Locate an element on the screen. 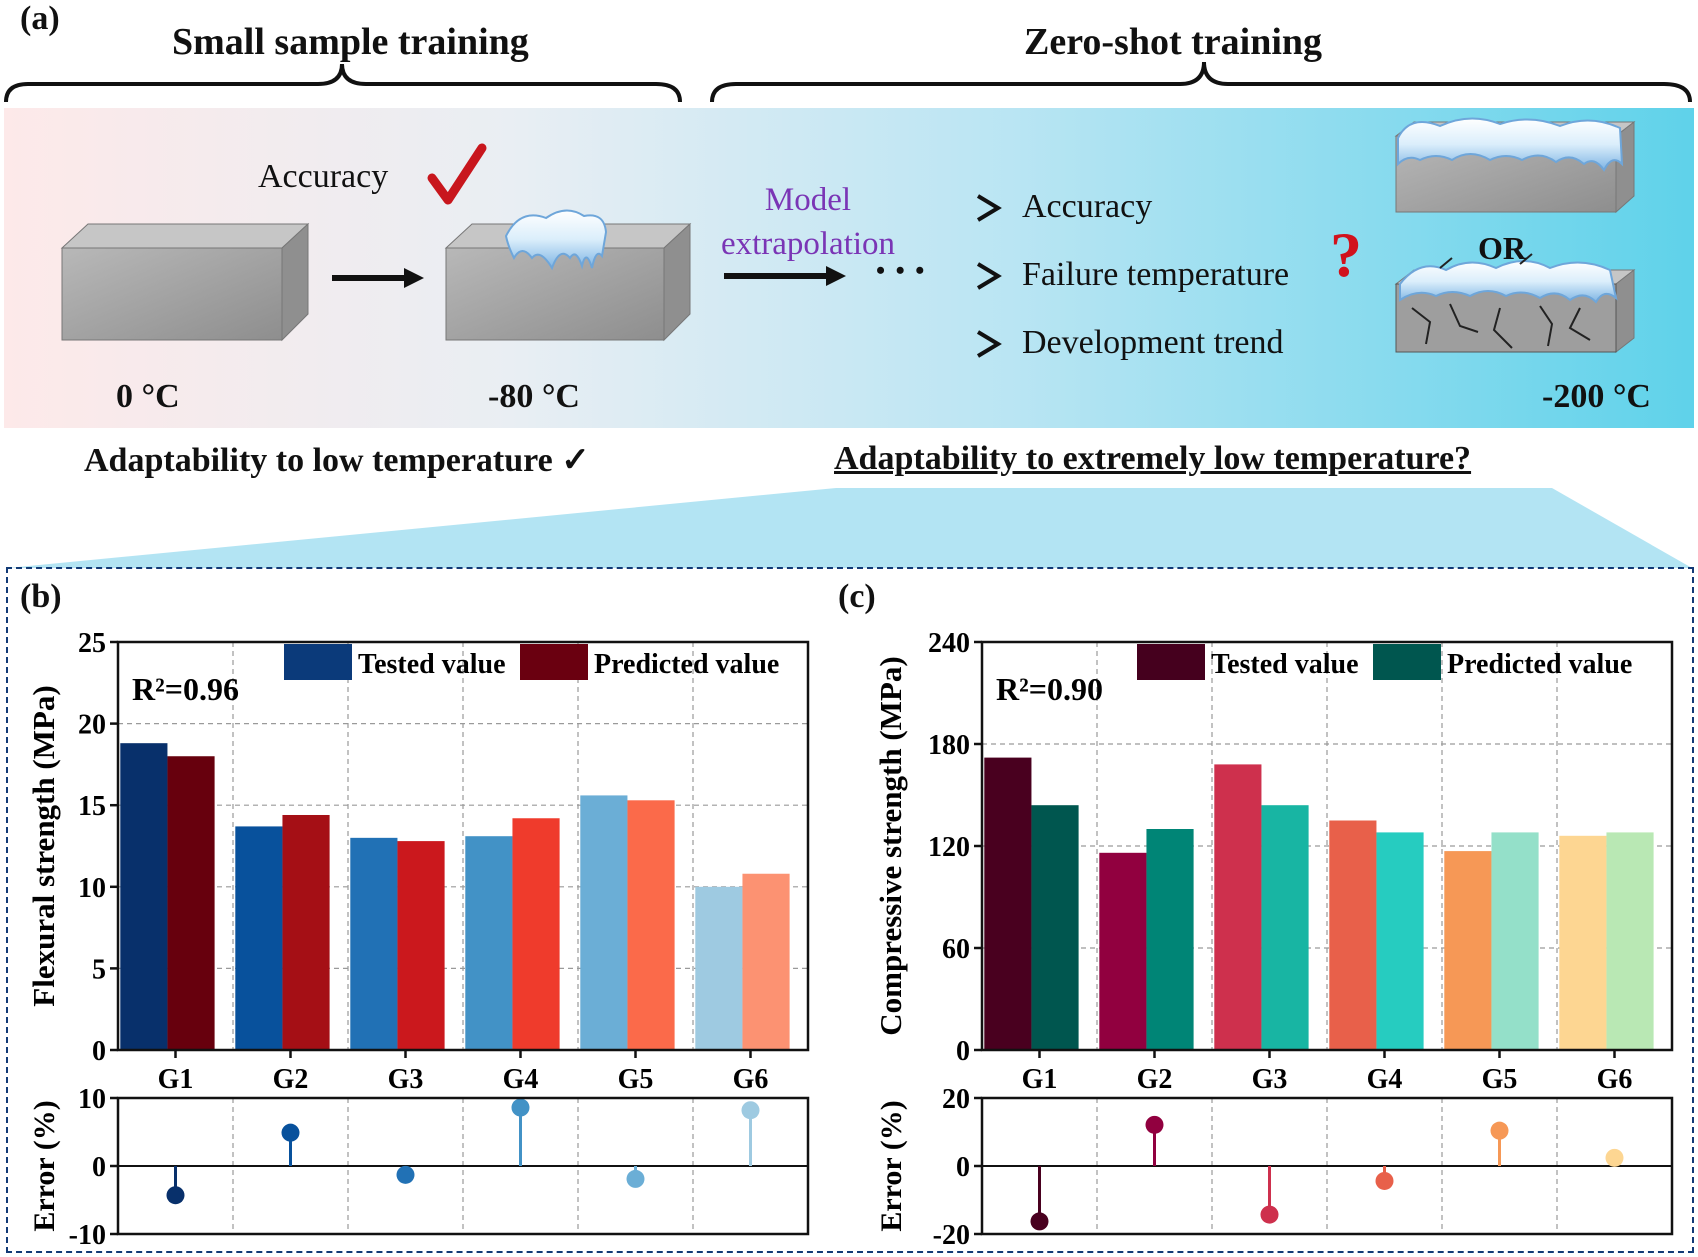  question-mark-icon: ? is located at coordinates (1346, 254).